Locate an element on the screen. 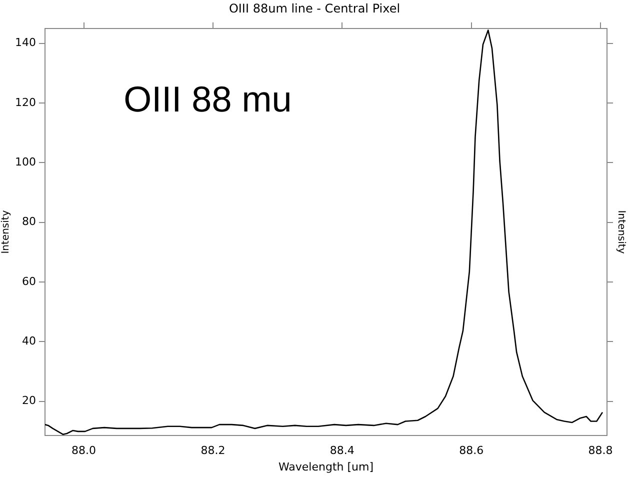  x-tick-label: 88.8 is located at coordinates (600, 451).